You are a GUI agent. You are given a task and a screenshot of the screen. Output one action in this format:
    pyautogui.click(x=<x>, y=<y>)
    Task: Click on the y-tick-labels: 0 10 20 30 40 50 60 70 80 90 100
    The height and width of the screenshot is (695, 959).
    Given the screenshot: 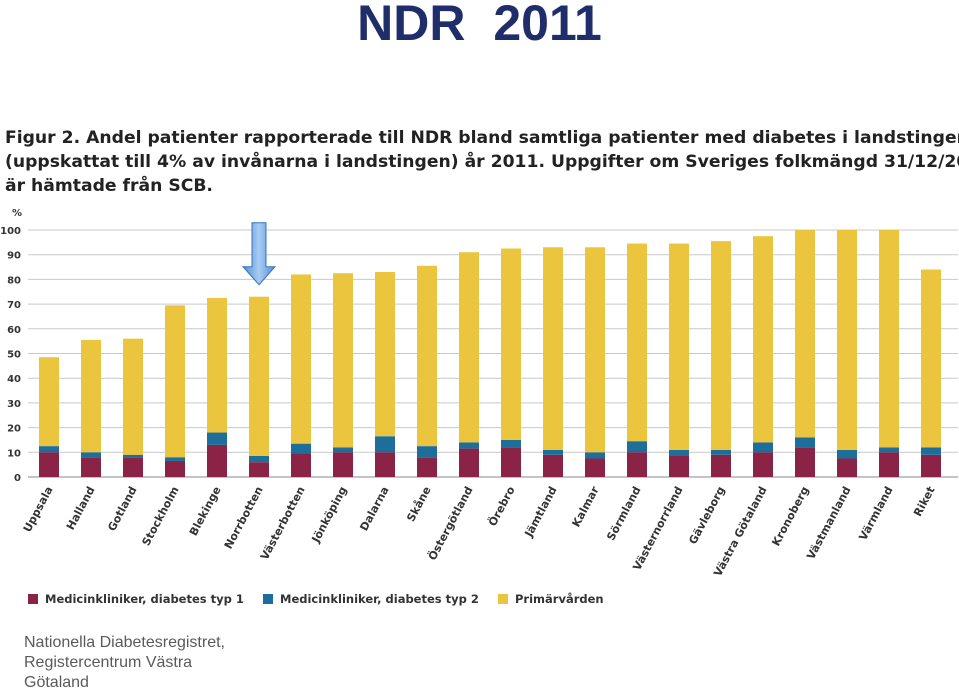 What is the action you would take?
    pyautogui.click(x=10, y=355)
    